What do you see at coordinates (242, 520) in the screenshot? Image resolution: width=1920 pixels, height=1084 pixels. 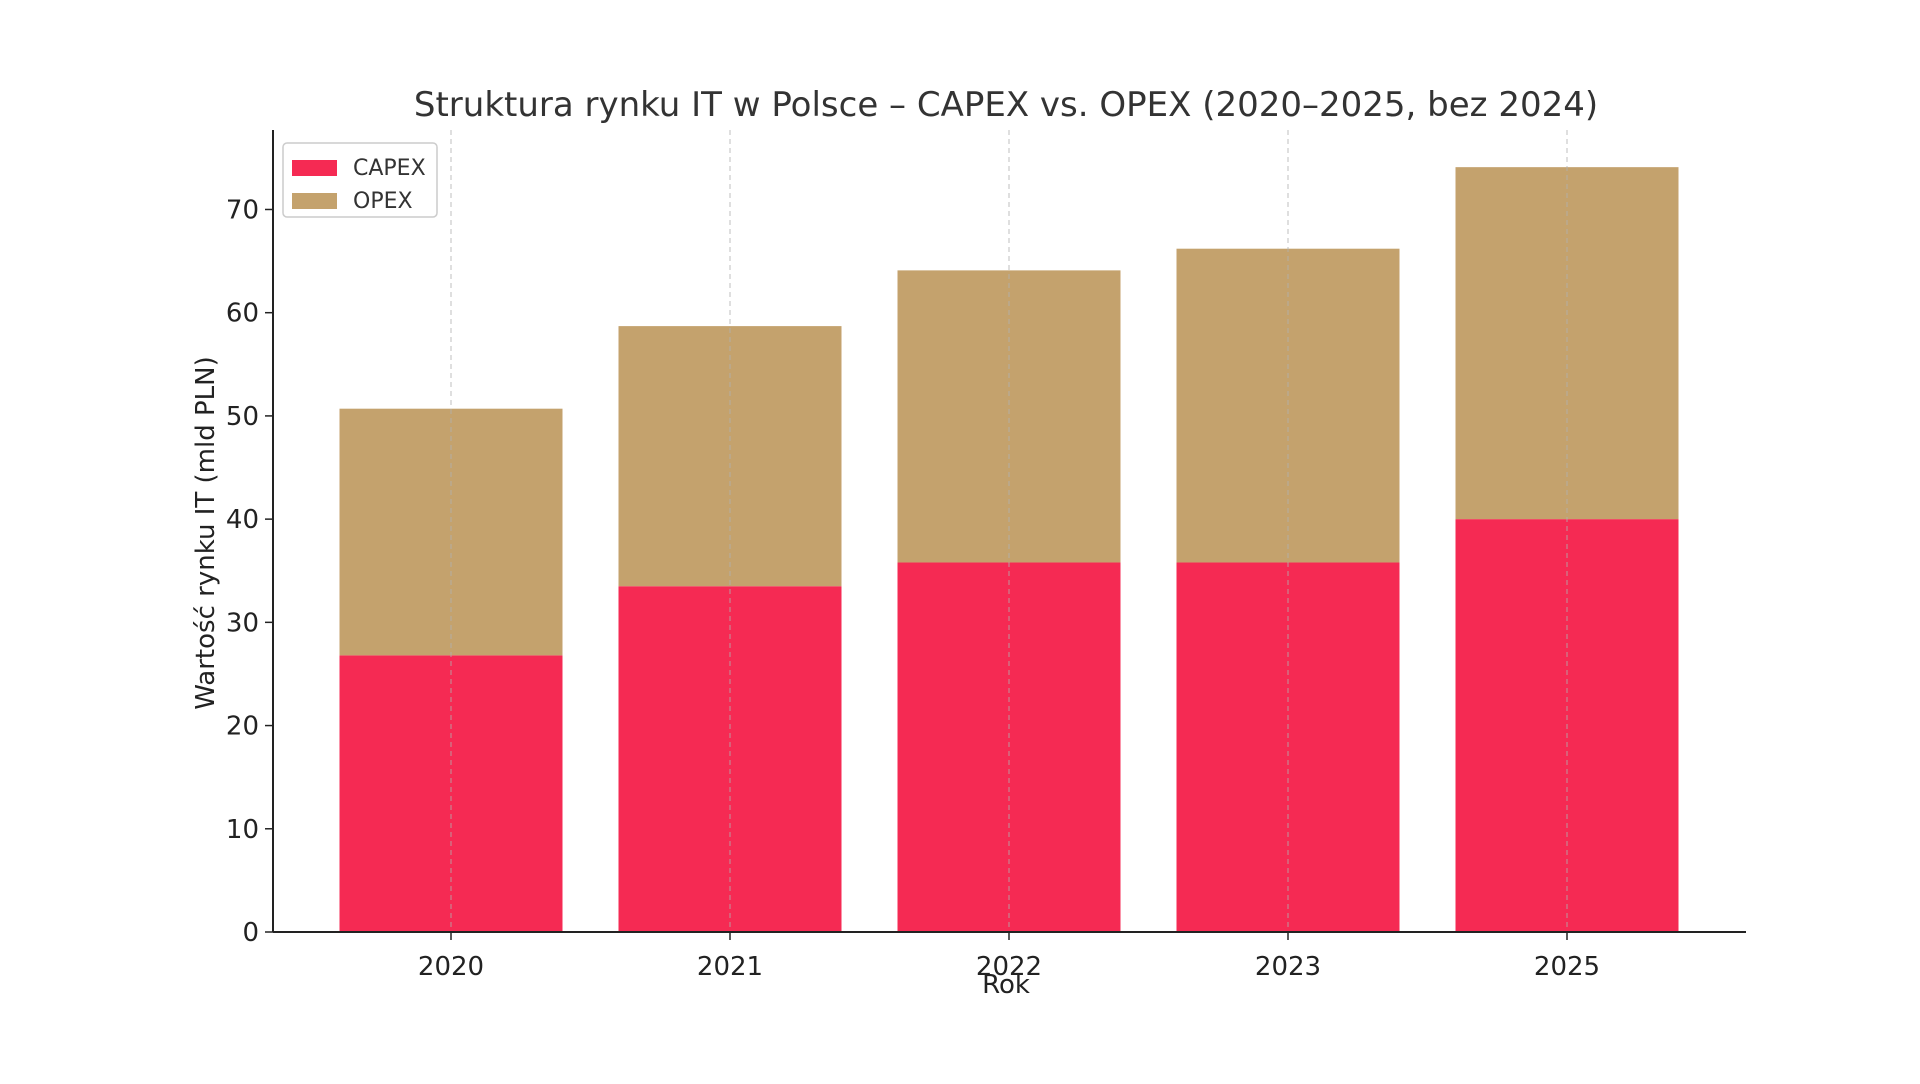 I see `y-tick-label: 40` at bounding box center [242, 520].